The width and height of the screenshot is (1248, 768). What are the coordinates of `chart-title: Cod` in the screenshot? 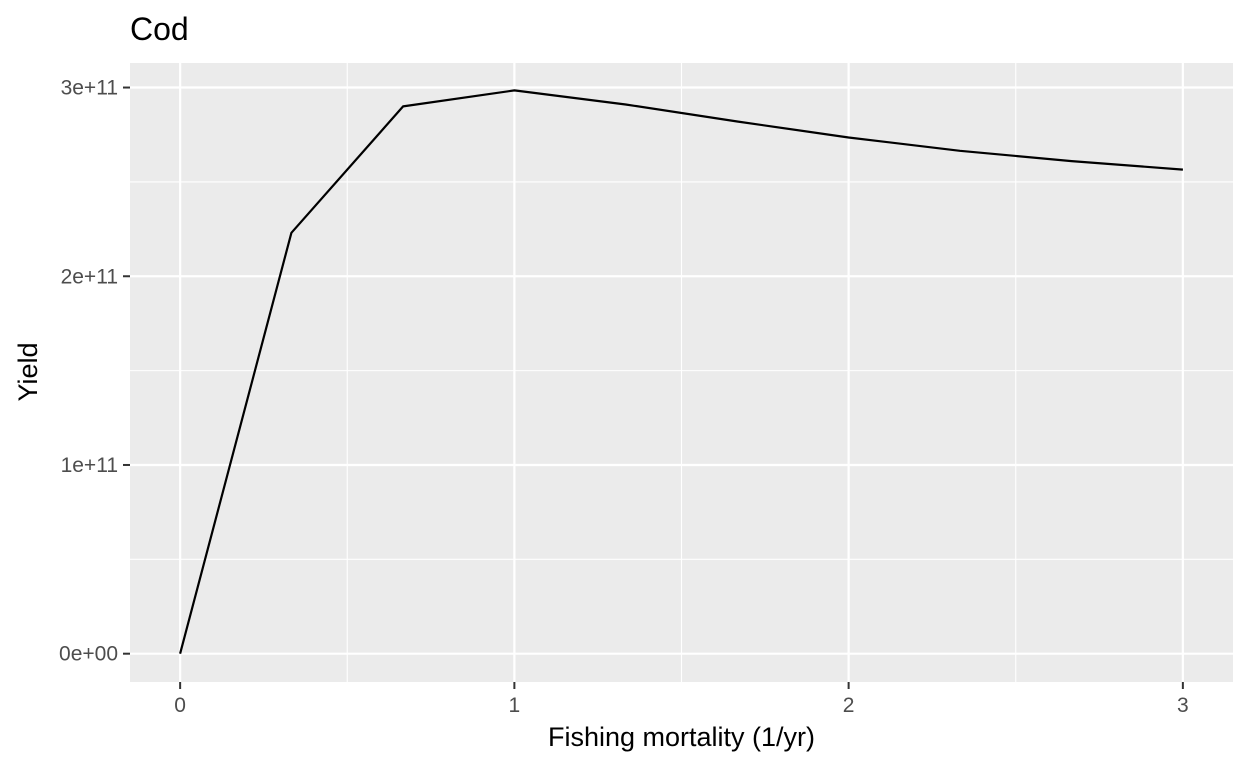 It's located at (159, 29).